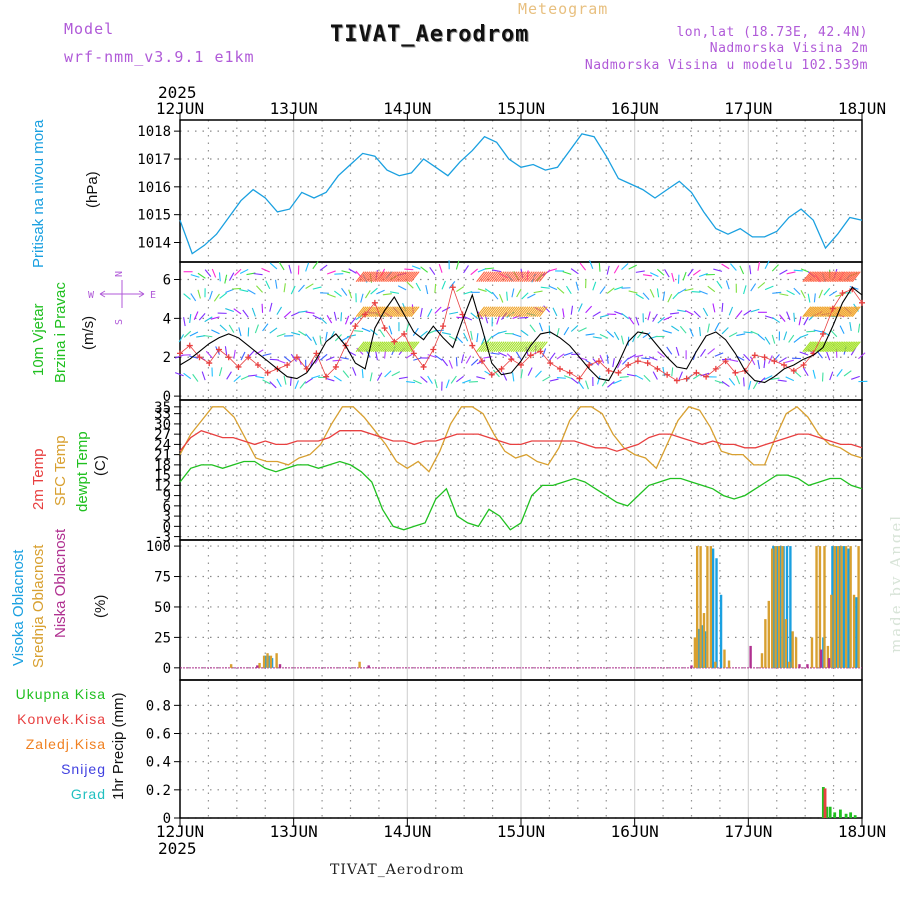 This screenshot has width=900, height=900. I want to click on y-tick-label: 50, so click(162, 608).